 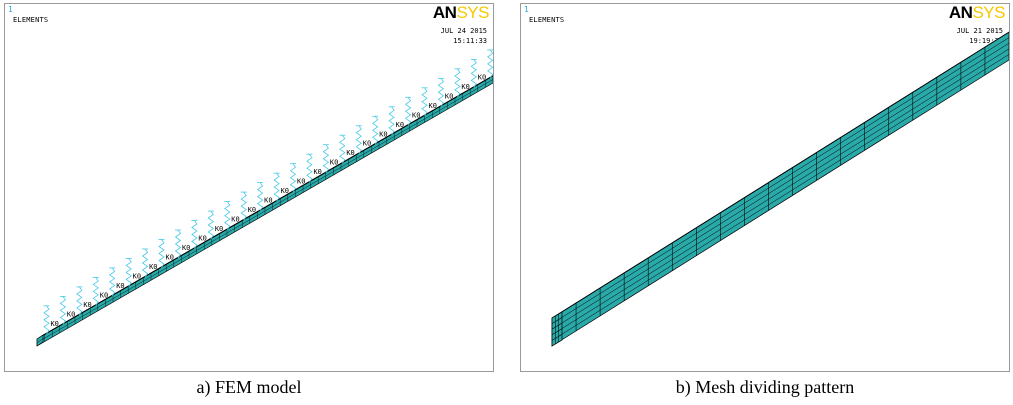 I want to click on caption-fem-model: a) FEM model, so click(x=249, y=387).